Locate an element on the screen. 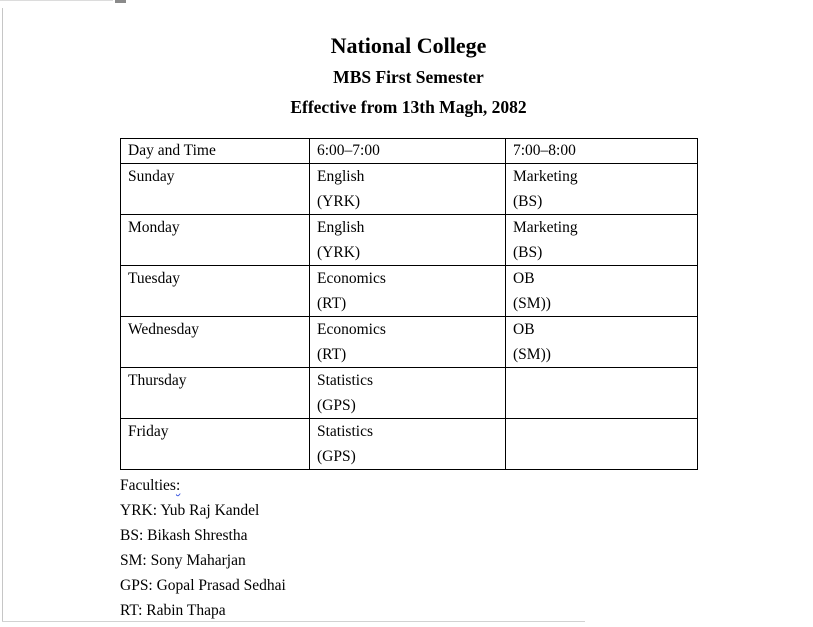  day-cell: Thursday is located at coordinates (215, 393).